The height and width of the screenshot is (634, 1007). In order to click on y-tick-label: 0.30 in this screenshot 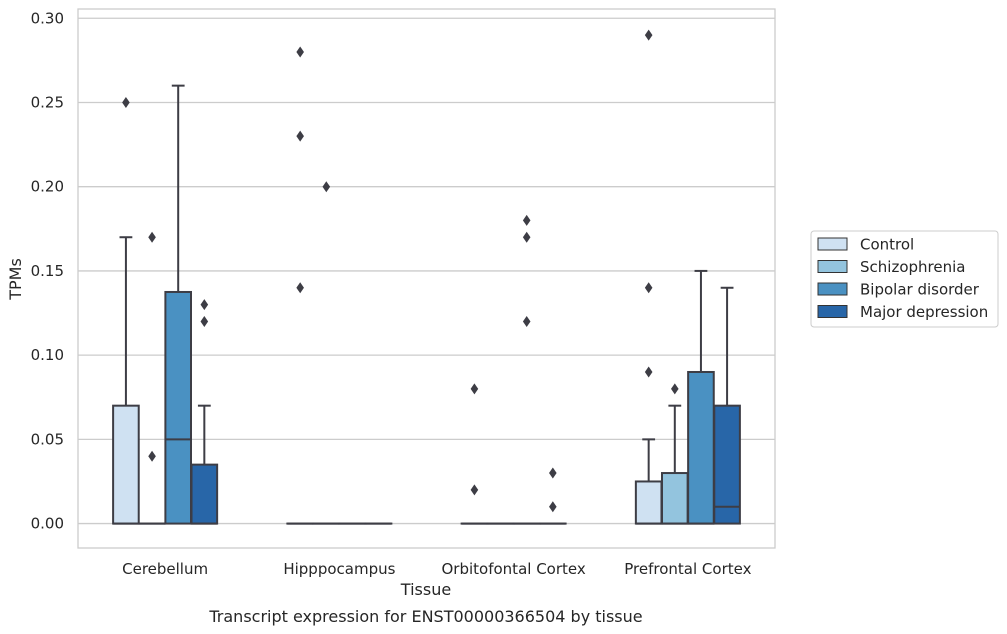, I will do `click(47, 18)`.